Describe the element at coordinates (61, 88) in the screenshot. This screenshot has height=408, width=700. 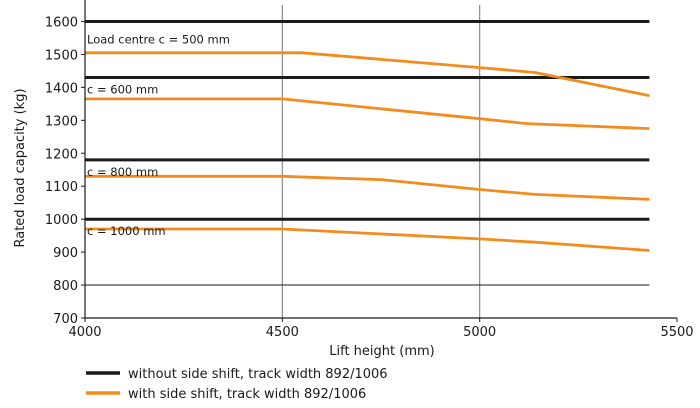
I see `y-tick-label-1400: 1400` at that location.